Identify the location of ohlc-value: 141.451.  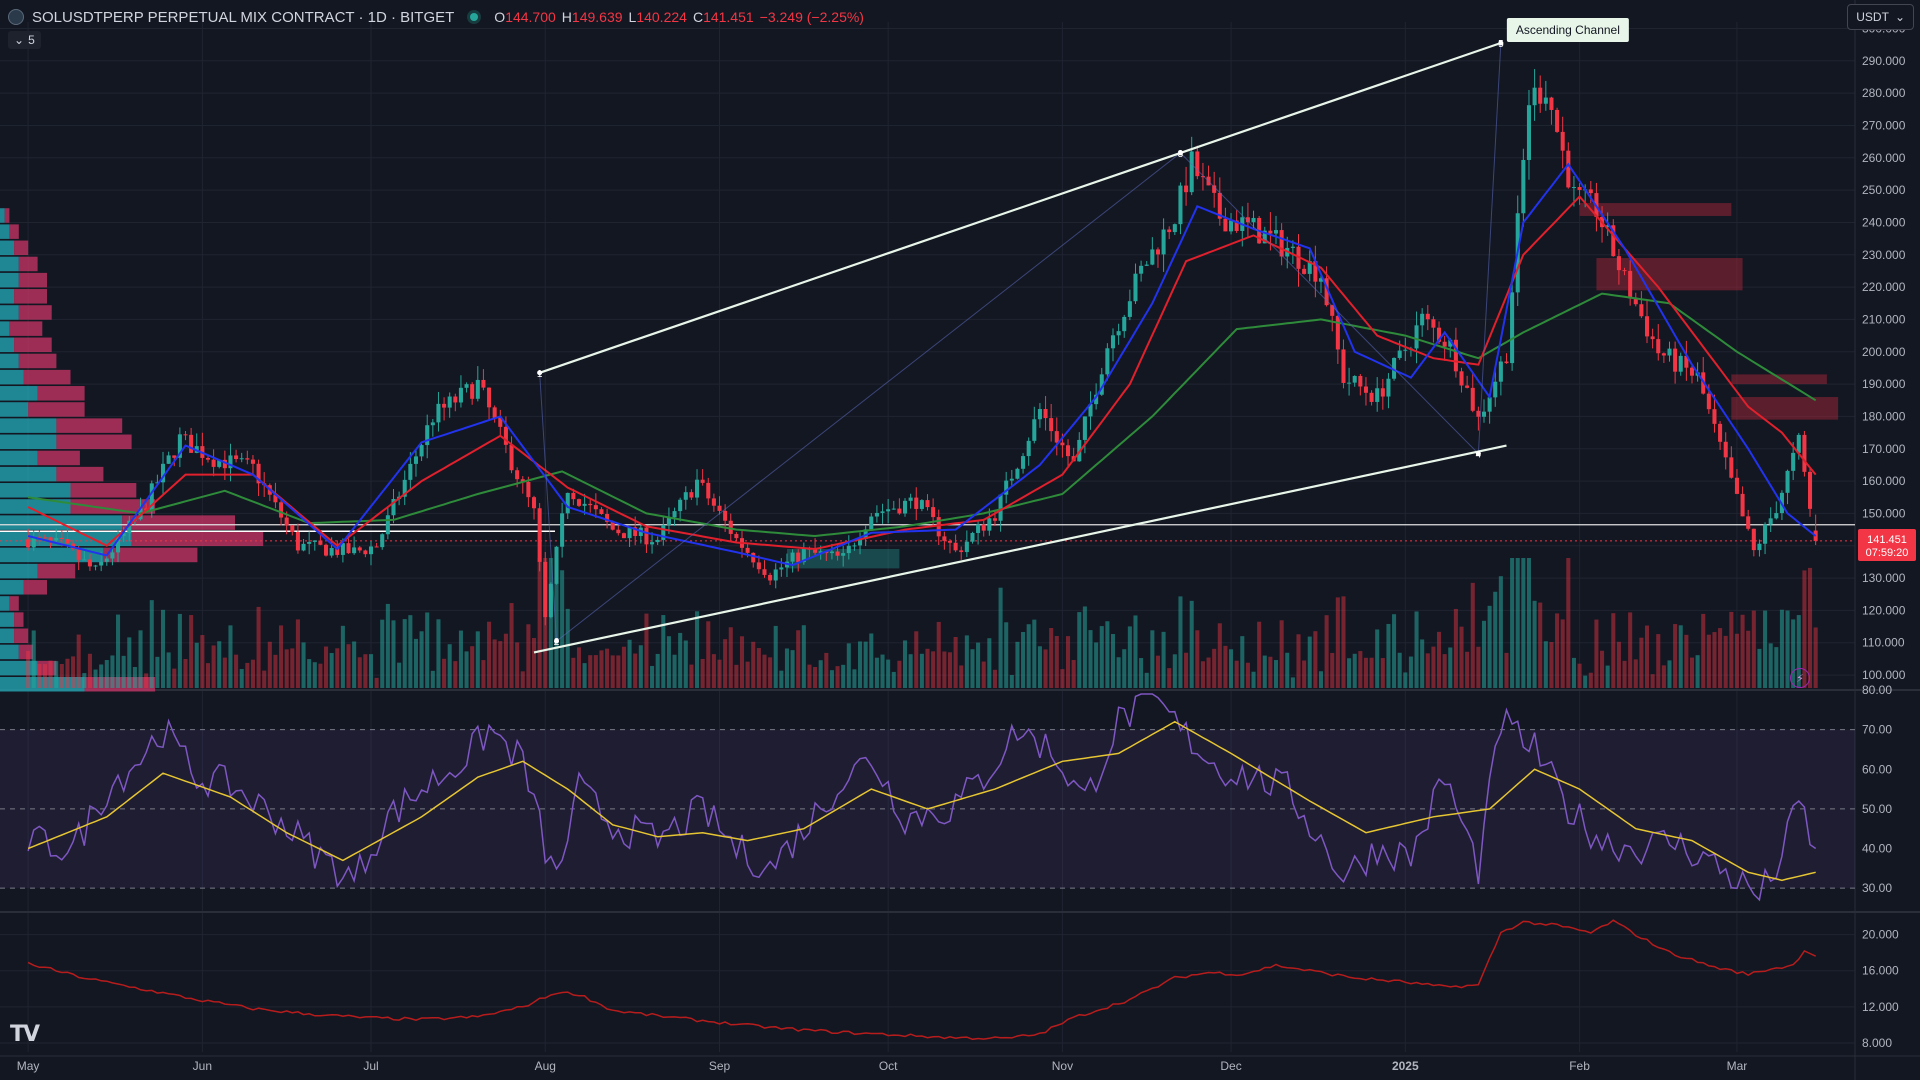
(728, 17).